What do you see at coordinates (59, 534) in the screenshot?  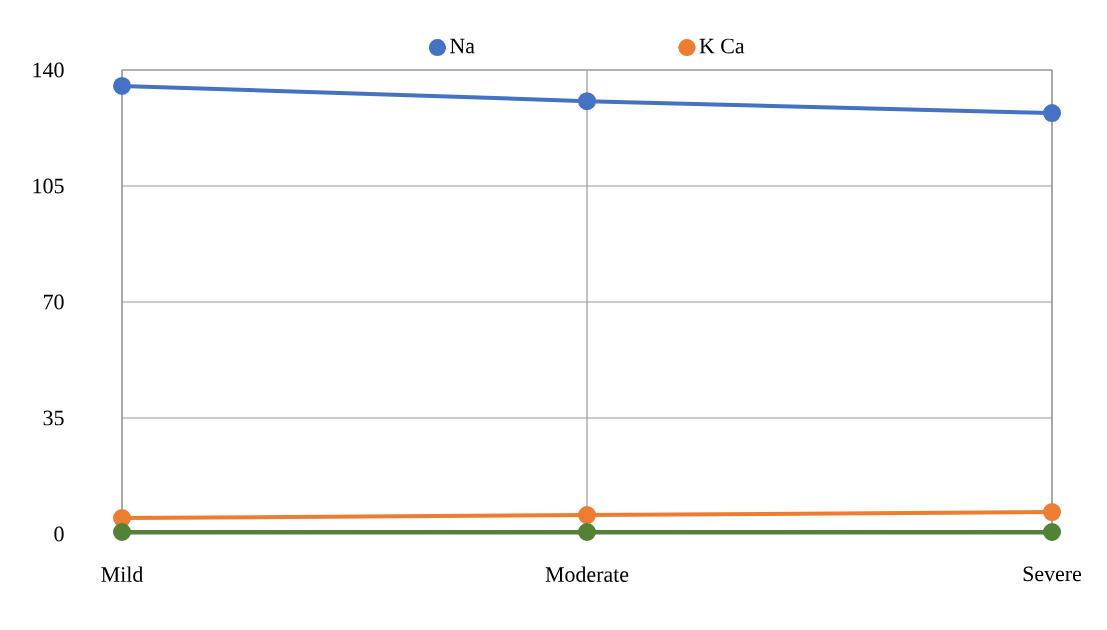 I see `y-tick-label: 0` at bounding box center [59, 534].